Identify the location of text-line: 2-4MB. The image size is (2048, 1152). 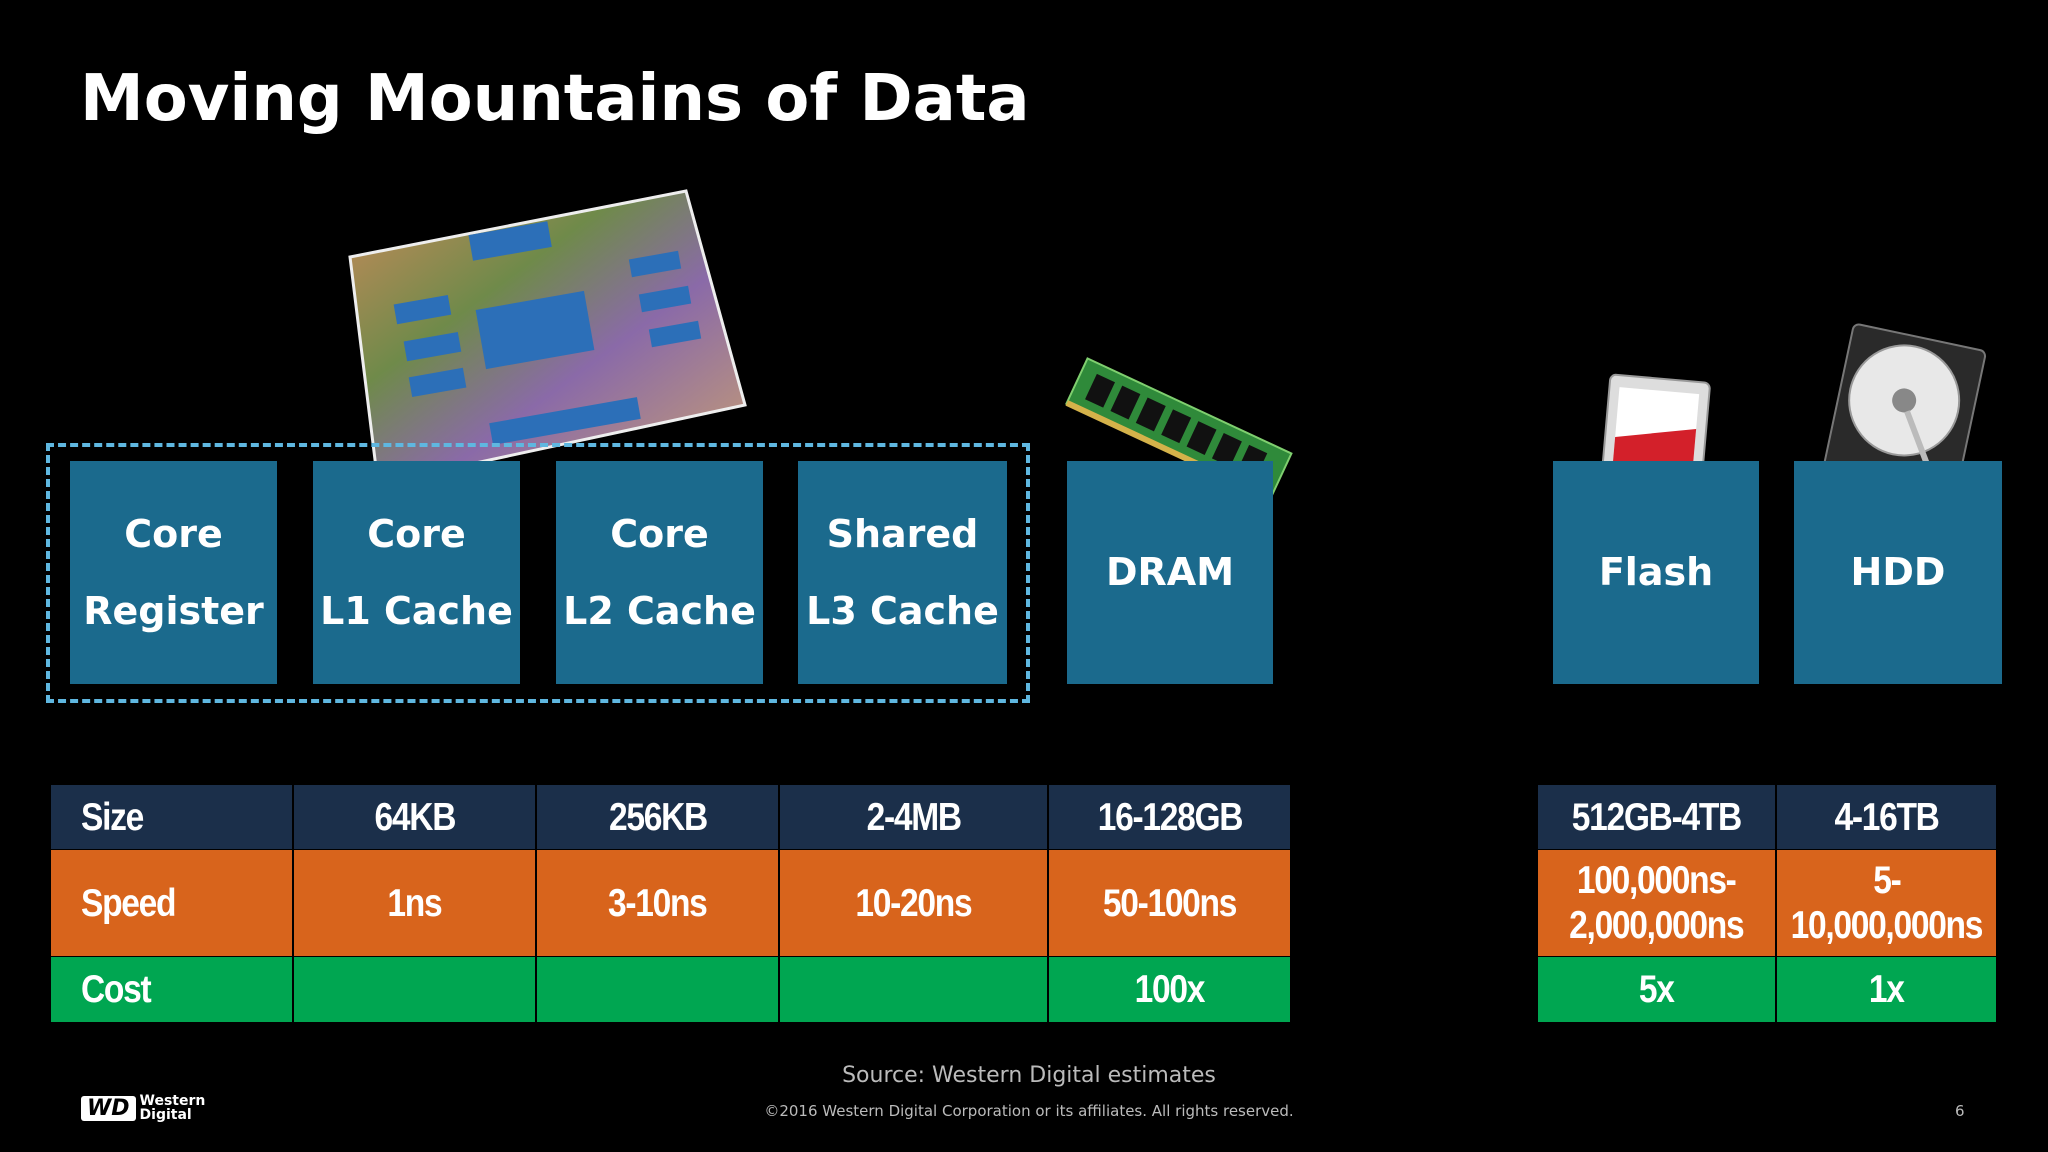
(913, 817).